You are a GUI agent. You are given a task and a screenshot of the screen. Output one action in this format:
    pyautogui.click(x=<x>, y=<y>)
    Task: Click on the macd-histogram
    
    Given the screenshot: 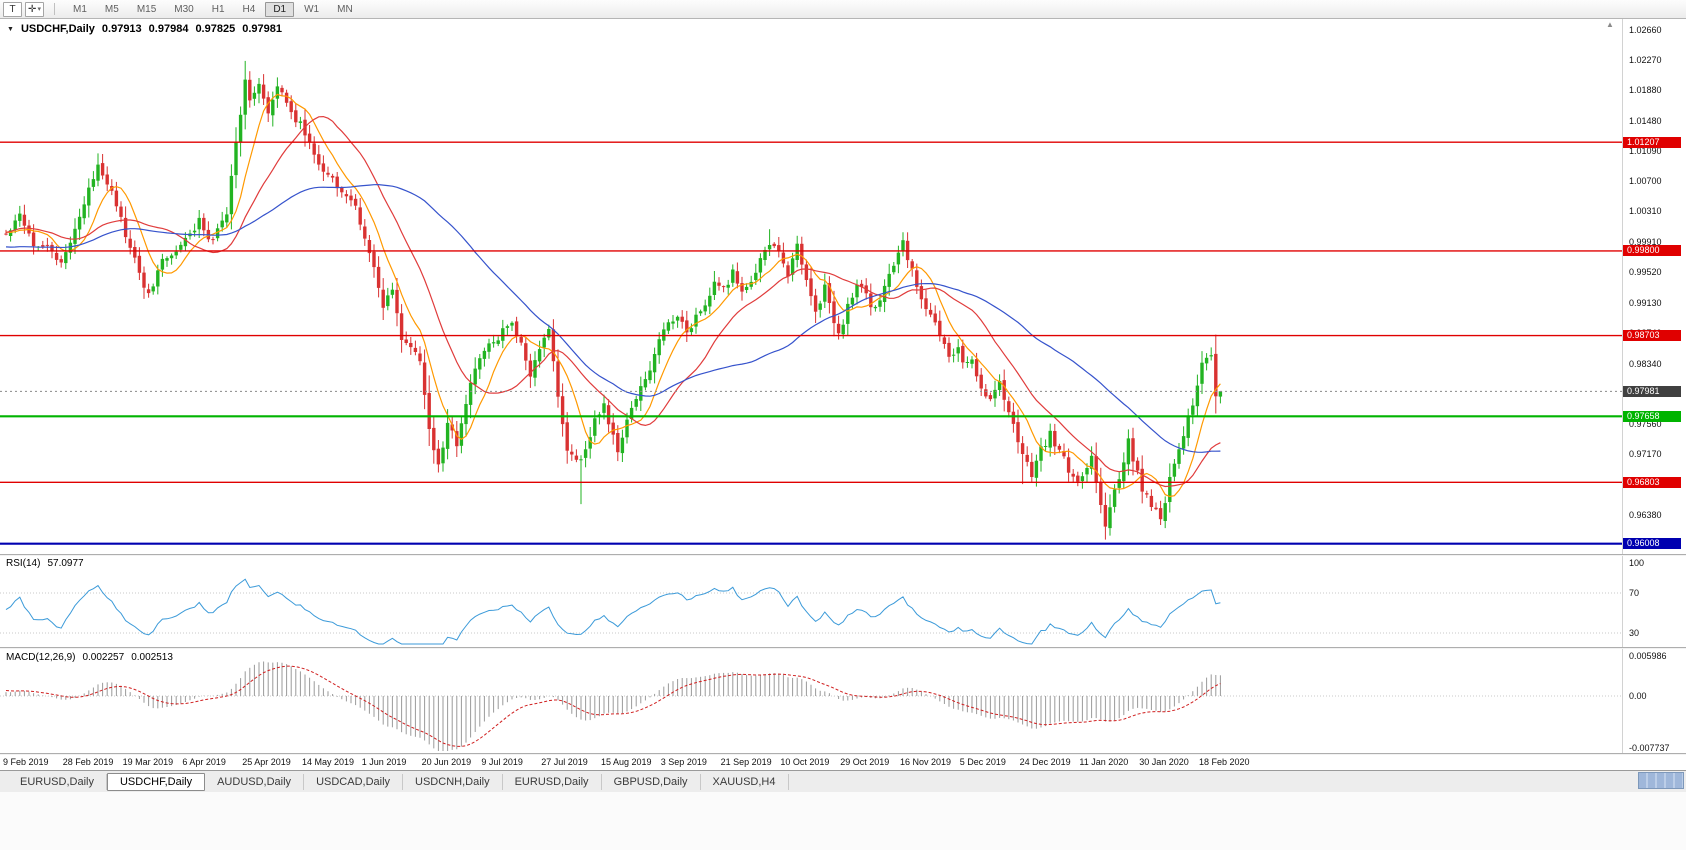 What is the action you would take?
    pyautogui.click(x=613, y=706)
    